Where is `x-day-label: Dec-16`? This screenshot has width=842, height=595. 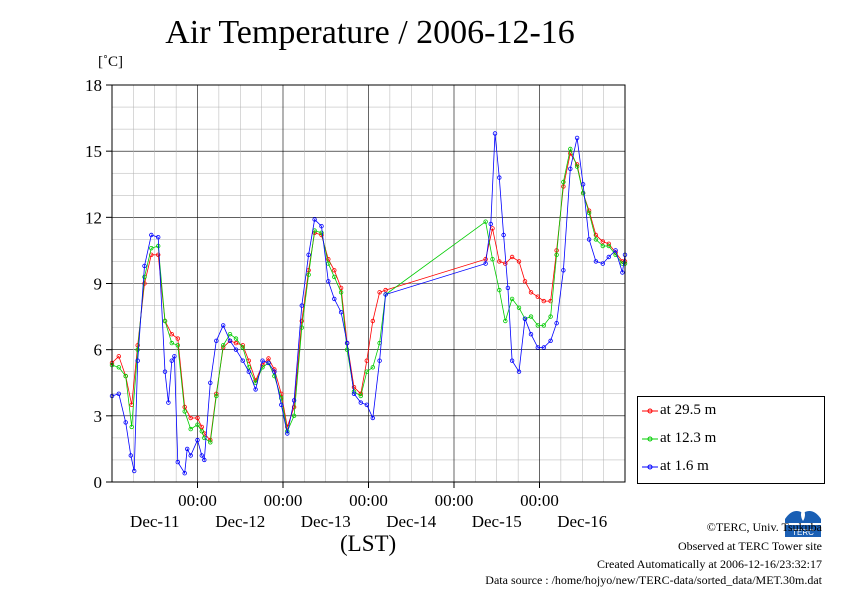 x-day-label: Dec-16 is located at coordinates (582, 521).